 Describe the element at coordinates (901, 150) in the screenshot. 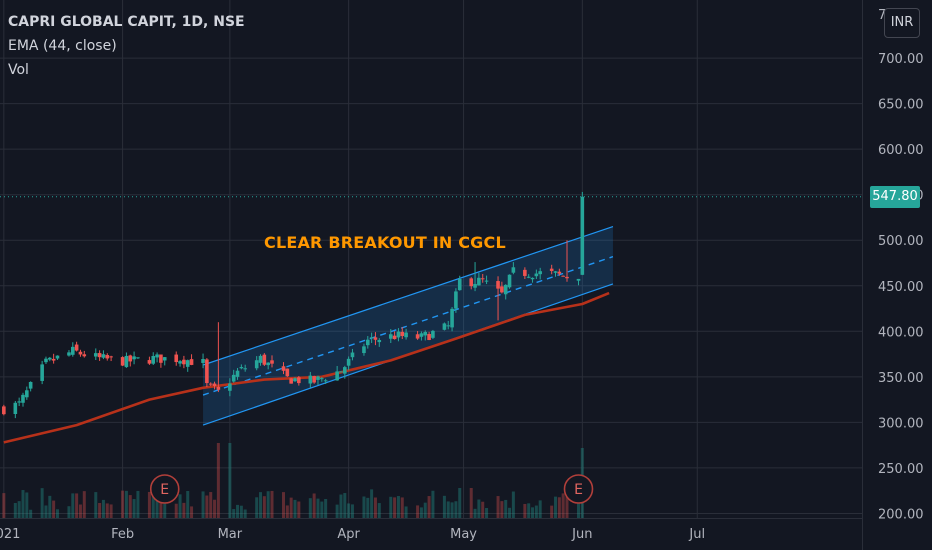

I see `y-tick-label: 600.00` at that location.